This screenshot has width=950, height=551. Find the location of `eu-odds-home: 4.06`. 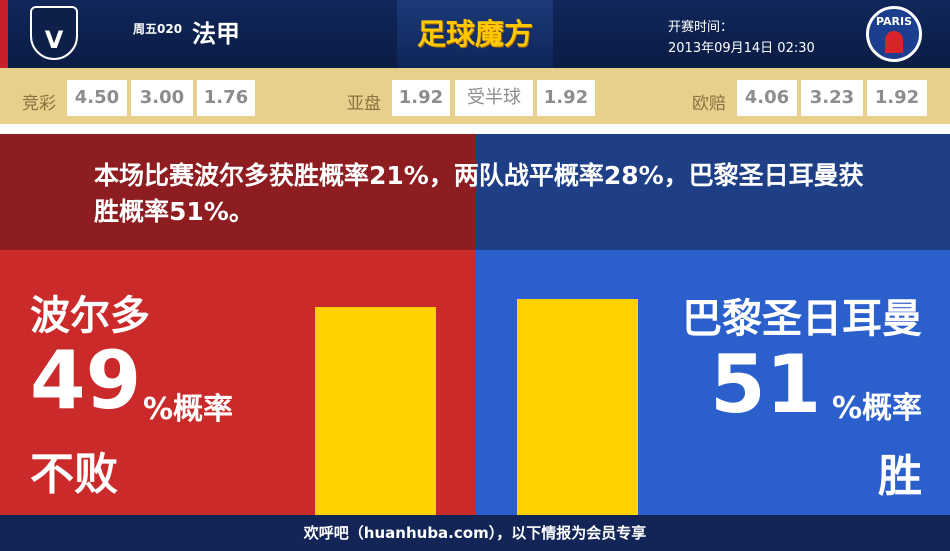

eu-odds-home: 4.06 is located at coordinates (767, 98).